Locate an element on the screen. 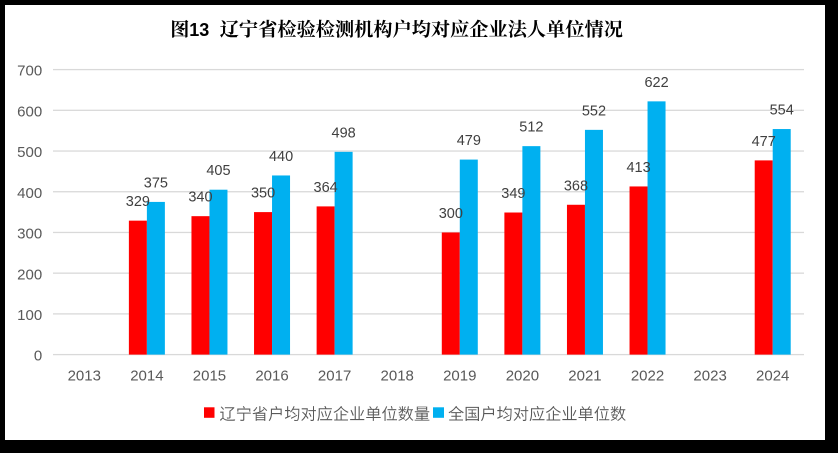 Image resolution: width=838 pixels, height=453 pixels. svg-text: 349 is located at coordinates (513, 194).